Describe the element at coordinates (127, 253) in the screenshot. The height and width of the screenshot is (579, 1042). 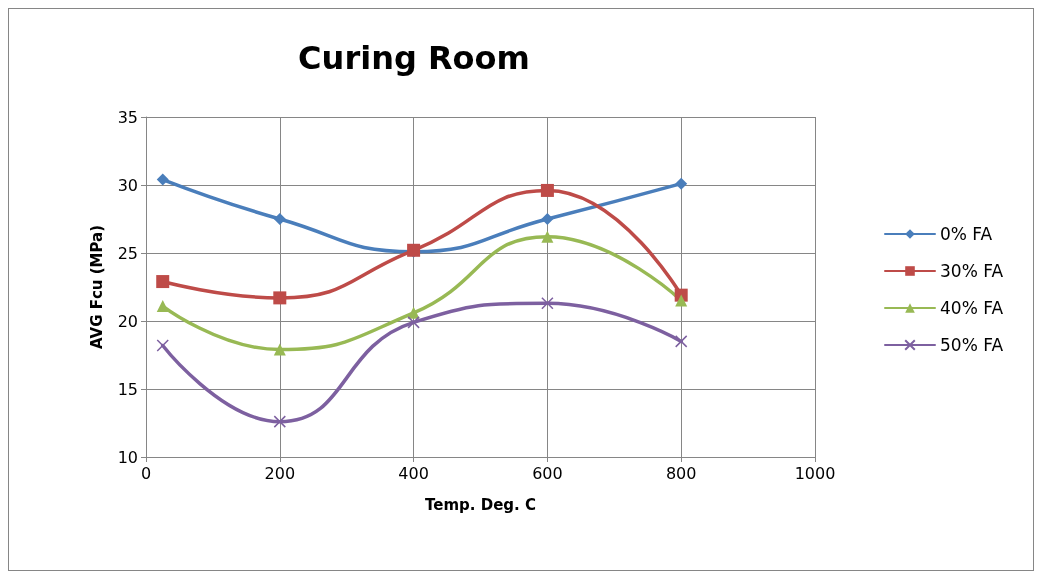
I see `y-tick-label: 25` at that location.